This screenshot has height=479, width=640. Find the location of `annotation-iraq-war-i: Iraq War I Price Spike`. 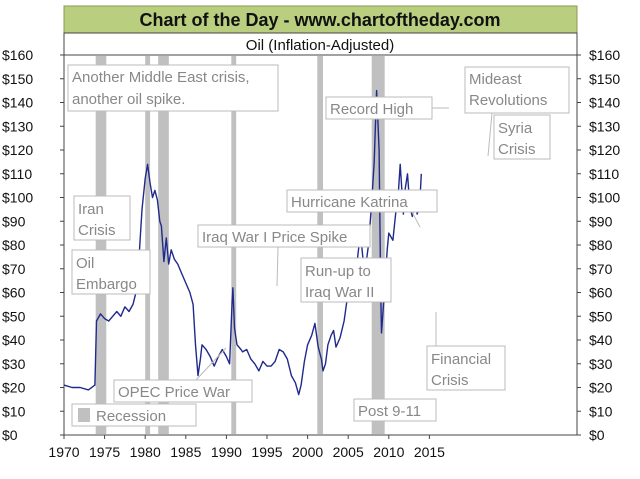

annotation-iraq-war-i: Iraq War I Price Spike is located at coordinates (284, 255).